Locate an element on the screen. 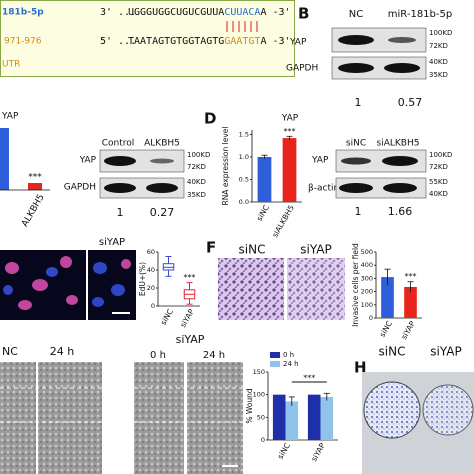 The width and height of the screenshot is (474, 474). y-tick-label: 400 is located at coordinates (367, 265).